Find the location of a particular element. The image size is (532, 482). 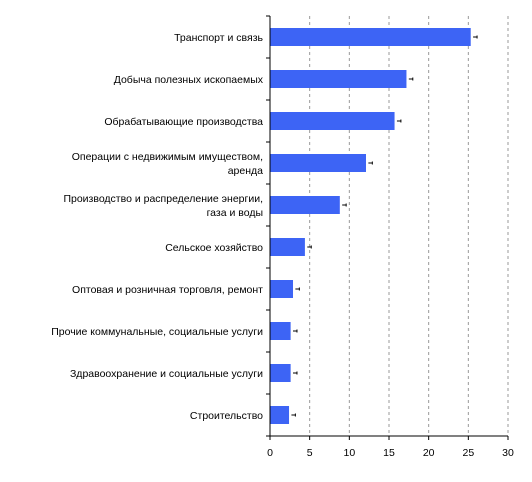

category-label-line: Оптовая и розничная торговля, ремонт is located at coordinates (167, 290).